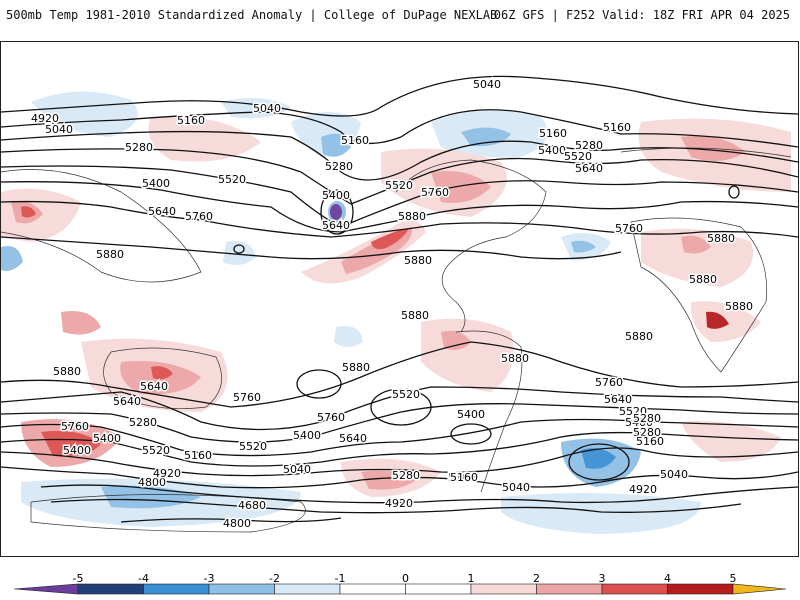  I want to click on colorbar-tick-label: 2, so click(536, 578).